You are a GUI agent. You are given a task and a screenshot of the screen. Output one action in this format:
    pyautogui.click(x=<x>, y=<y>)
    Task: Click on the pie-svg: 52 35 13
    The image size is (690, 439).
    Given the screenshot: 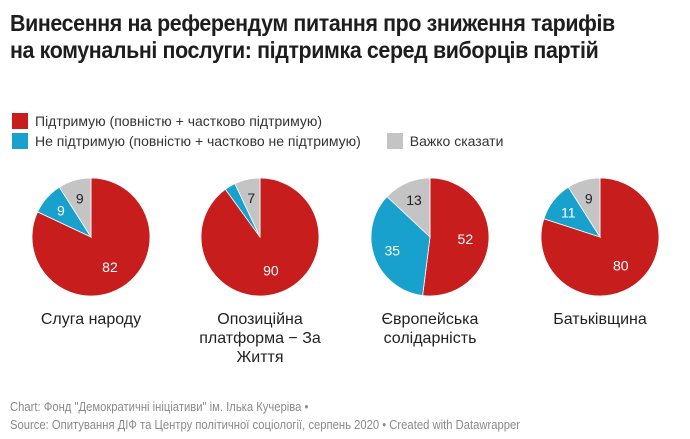 What is the action you would take?
    pyautogui.click(x=430, y=237)
    